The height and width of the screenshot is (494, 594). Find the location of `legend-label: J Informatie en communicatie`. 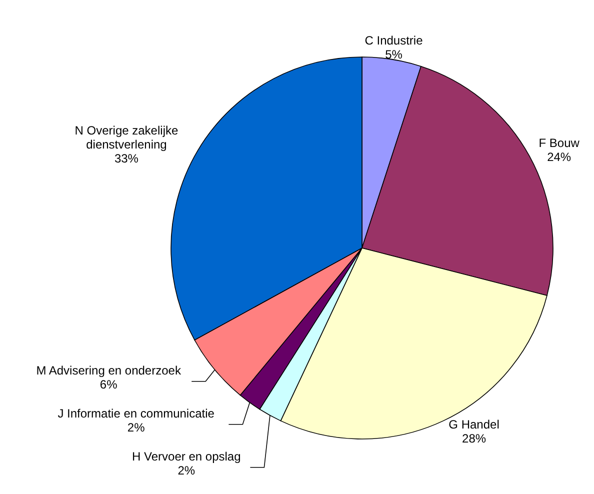

legend-label: J Informatie en communicatie is located at coordinates (136, 413).